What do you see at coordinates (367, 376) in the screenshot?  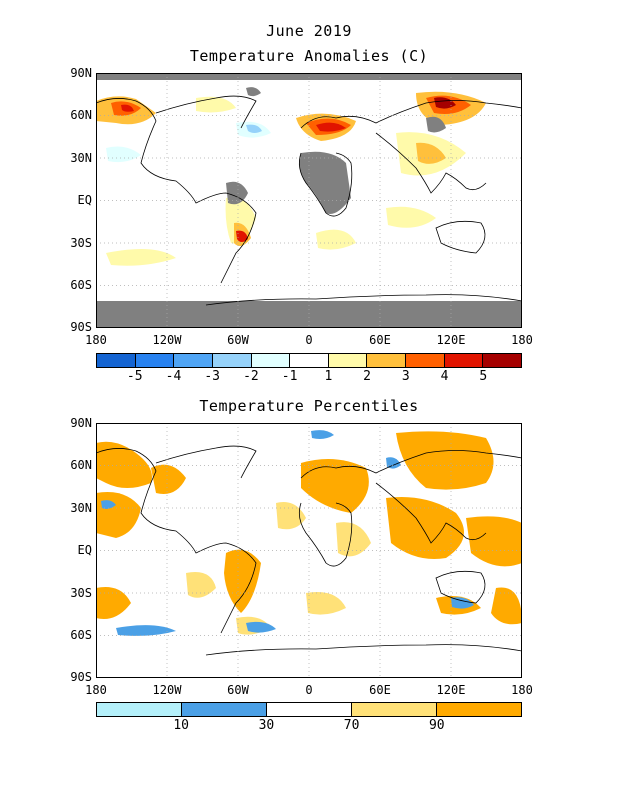 I see `colorbar-label: 2` at bounding box center [367, 376].